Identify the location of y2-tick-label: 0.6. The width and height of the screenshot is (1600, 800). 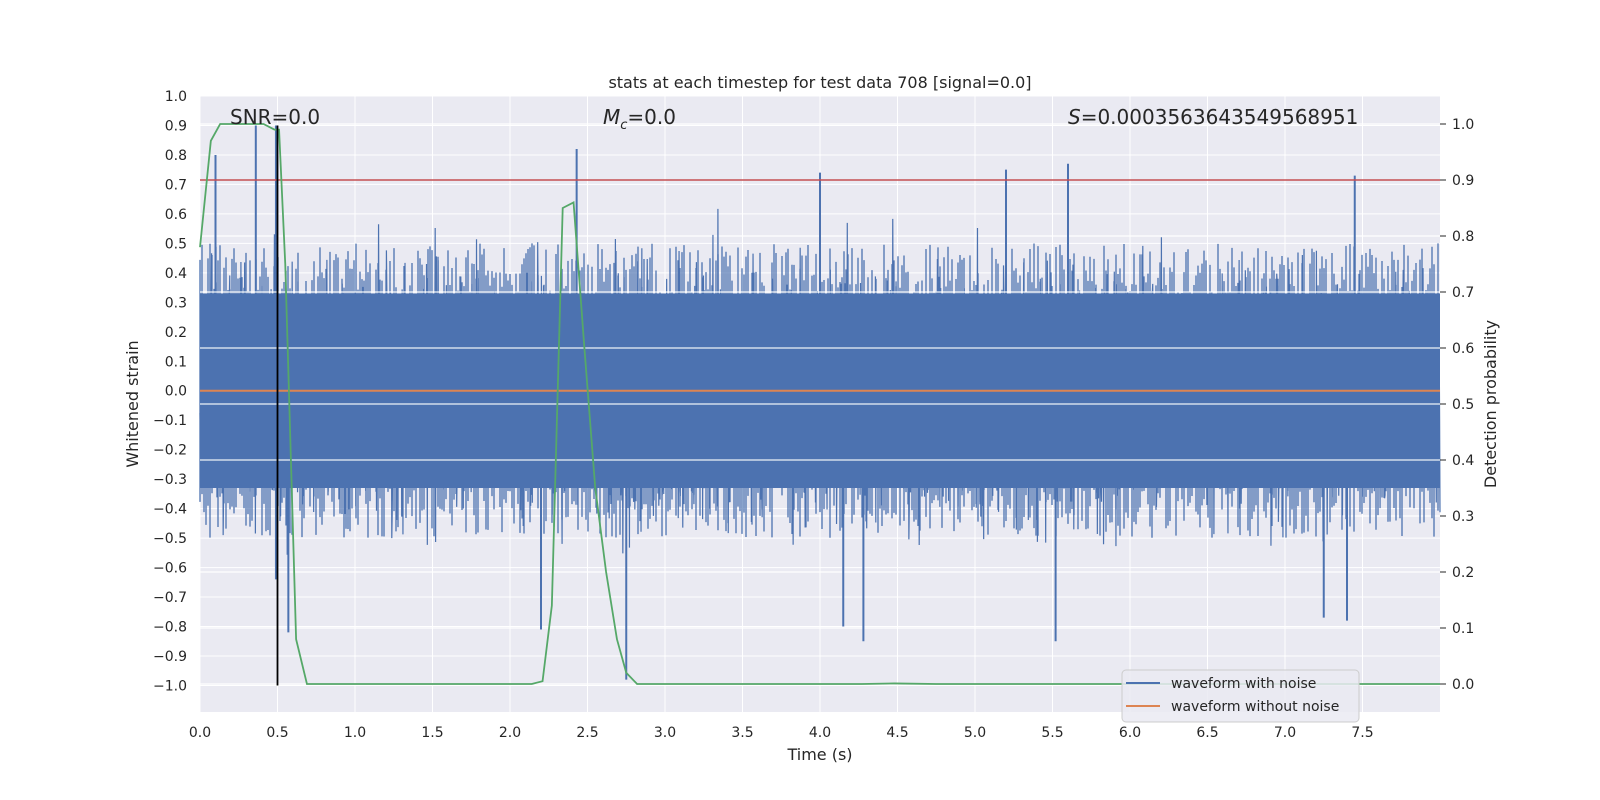
(1463, 349).